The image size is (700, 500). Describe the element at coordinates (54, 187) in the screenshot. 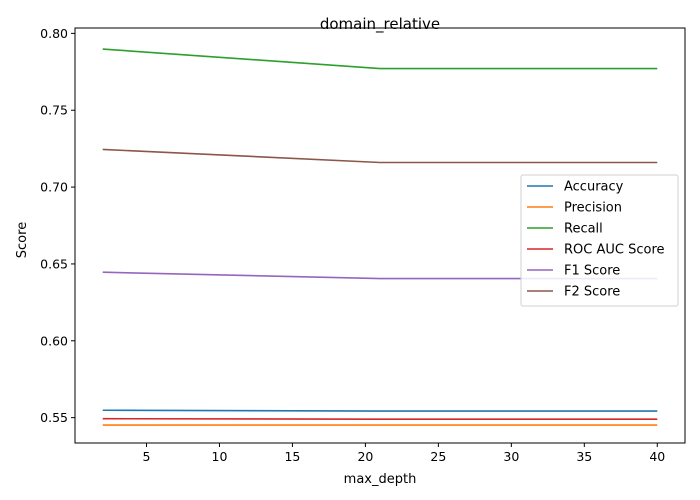

I see `y-tick-label: 0.70` at that location.